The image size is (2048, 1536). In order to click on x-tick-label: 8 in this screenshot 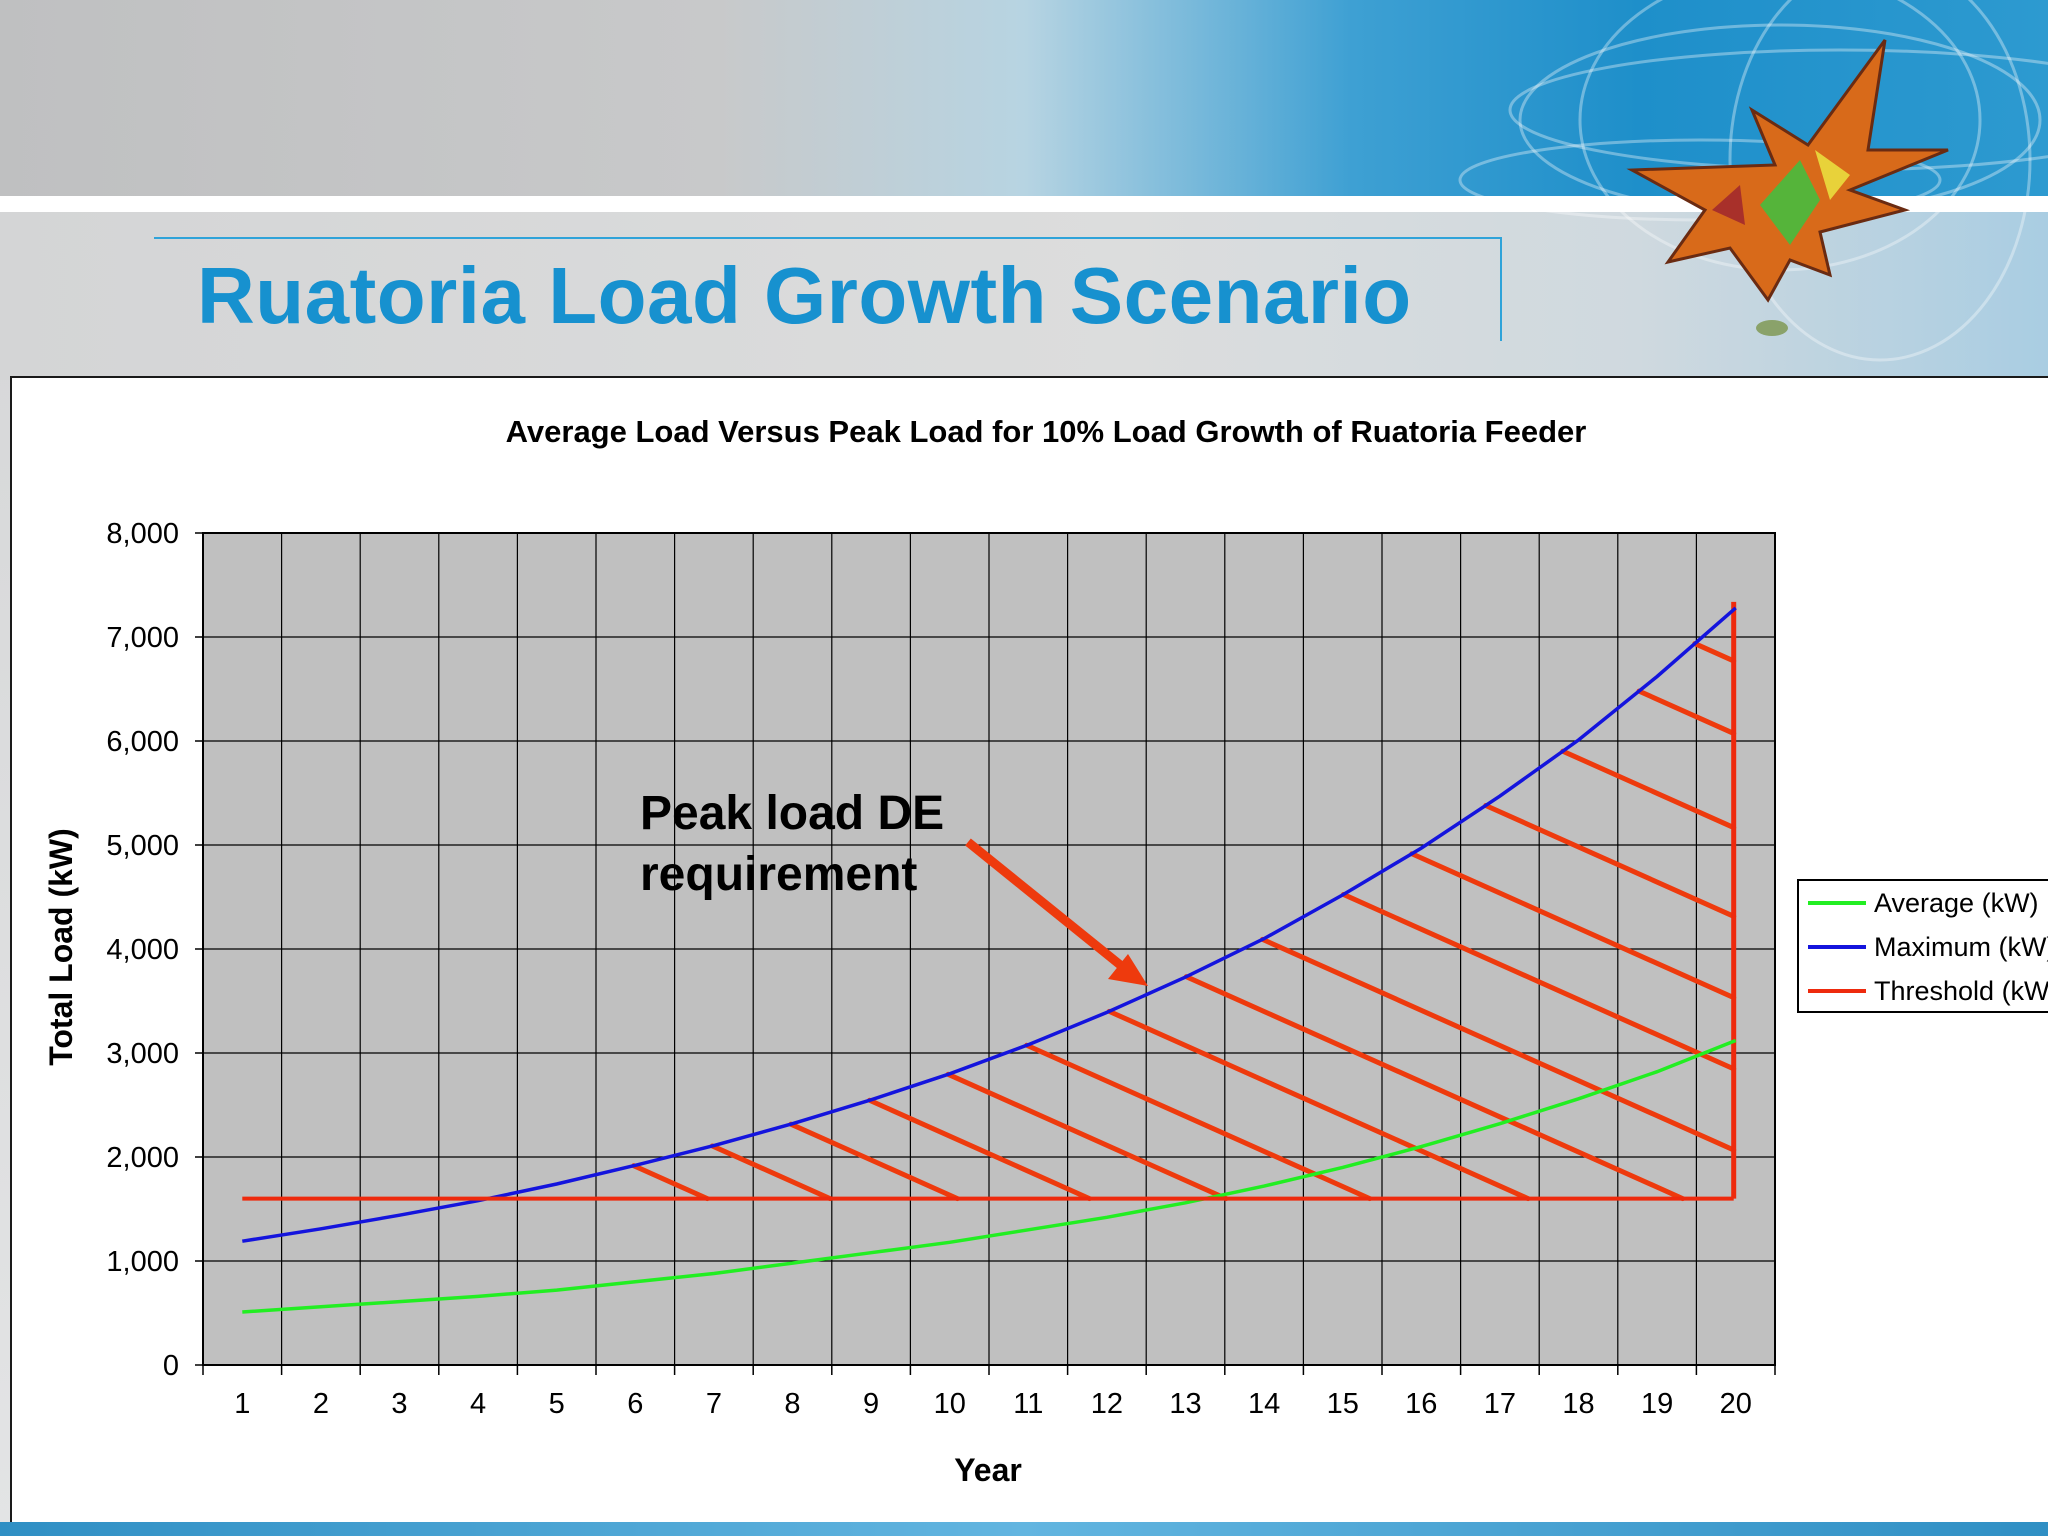, I will do `click(792, 1404)`.